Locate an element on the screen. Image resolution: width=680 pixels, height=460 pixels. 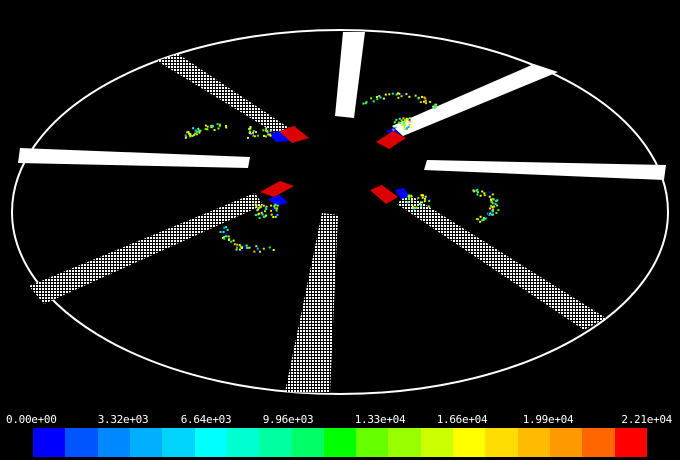
legend-tick-label: 6.64e+03 is located at coordinates (206, 419).